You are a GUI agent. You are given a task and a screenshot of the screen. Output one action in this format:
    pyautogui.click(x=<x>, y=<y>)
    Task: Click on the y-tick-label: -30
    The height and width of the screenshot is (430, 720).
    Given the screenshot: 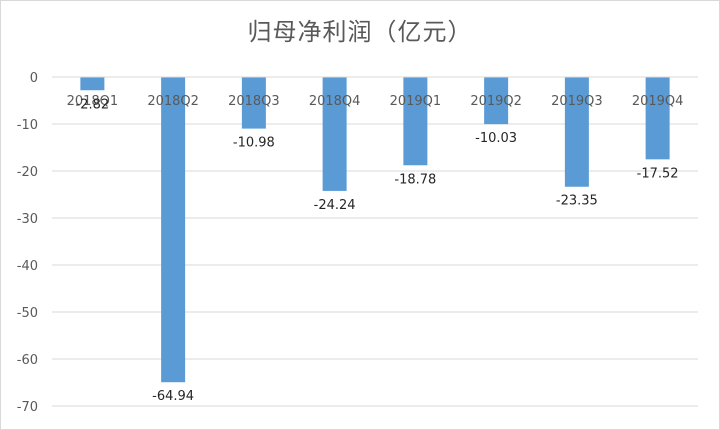 What is the action you would take?
    pyautogui.click(x=27, y=219)
    